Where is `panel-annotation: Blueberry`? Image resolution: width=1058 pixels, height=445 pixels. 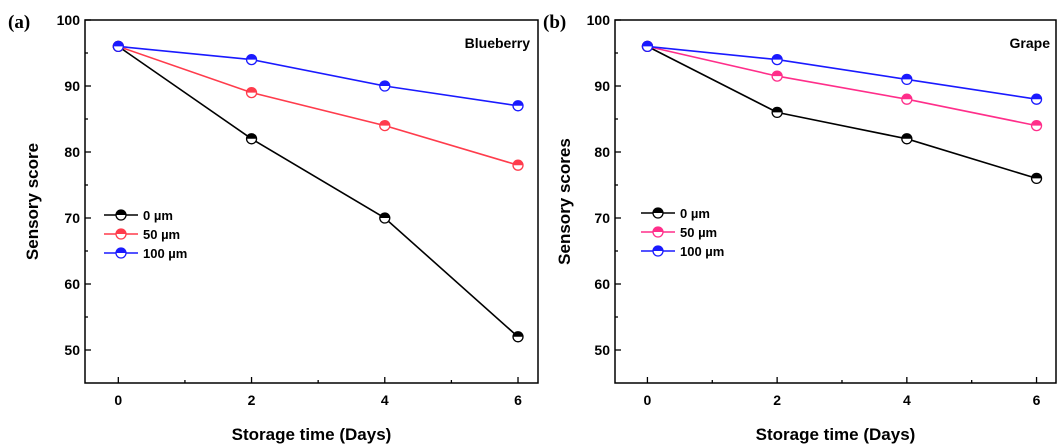 panel-annotation: Blueberry is located at coordinates (498, 43).